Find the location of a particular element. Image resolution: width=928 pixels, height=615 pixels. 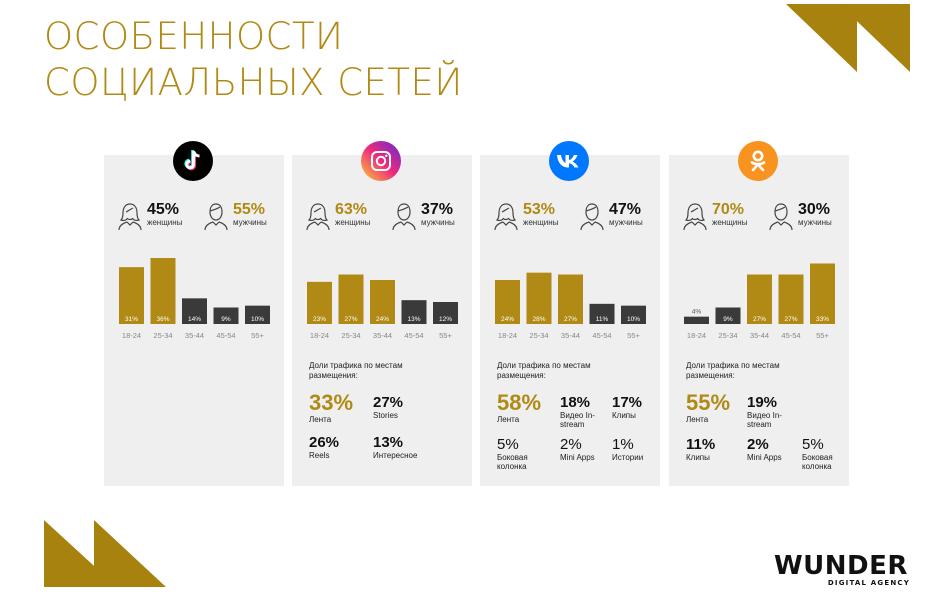

traffic-value: 5% is located at coordinates (813, 444).